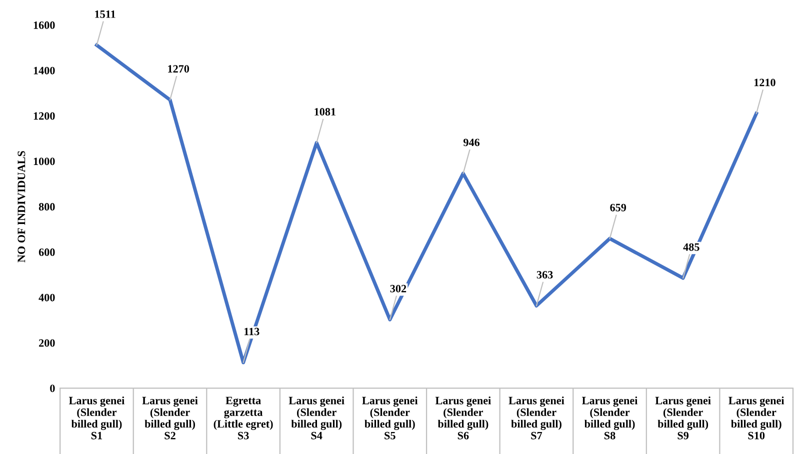 The width and height of the screenshot is (801, 454). I want to click on data-label: 659, so click(618, 208).